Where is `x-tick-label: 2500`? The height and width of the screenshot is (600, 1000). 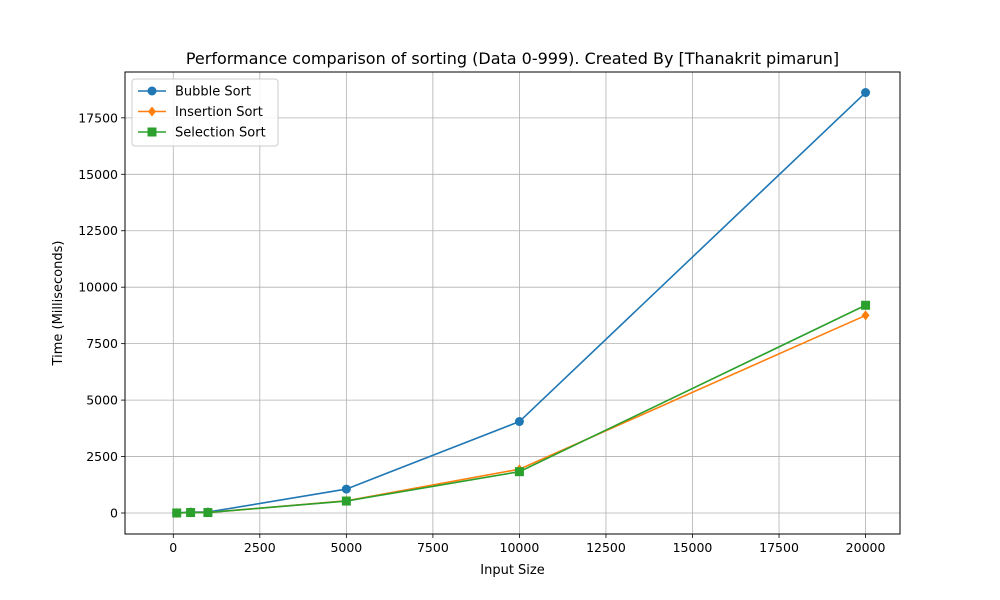 x-tick-label: 2500 is located at coordinates (260, 547).